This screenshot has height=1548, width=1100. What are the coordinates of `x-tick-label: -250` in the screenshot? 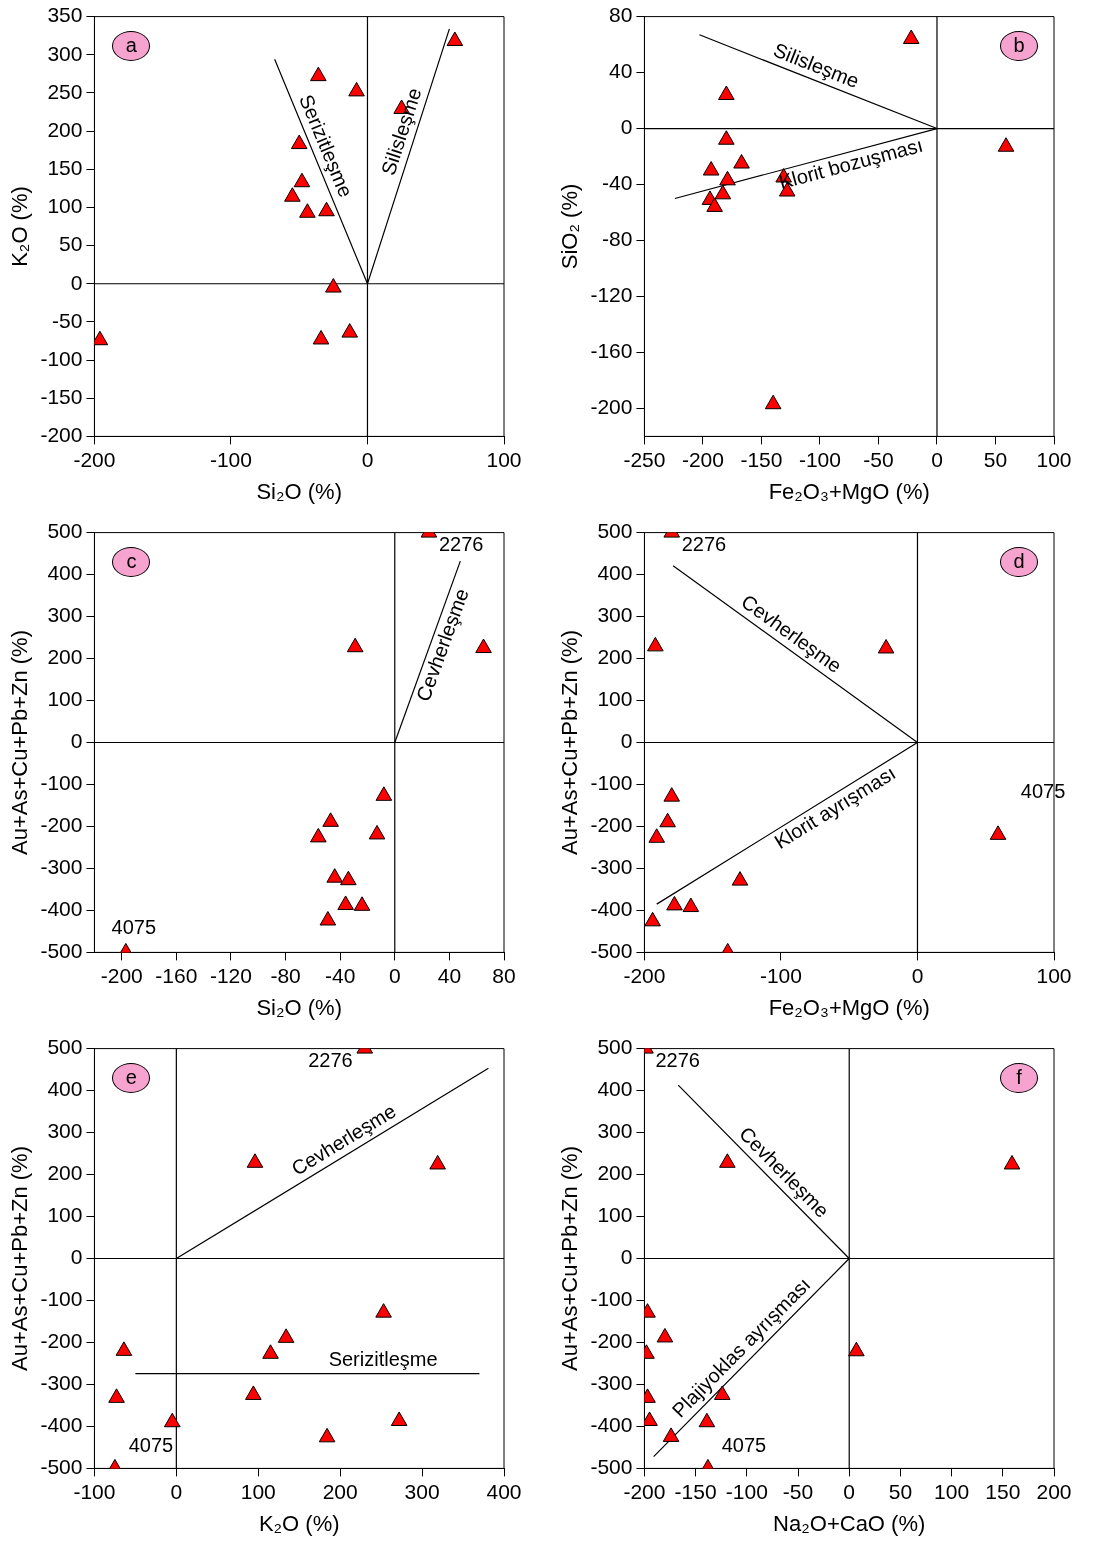 It's located at (644, 459).